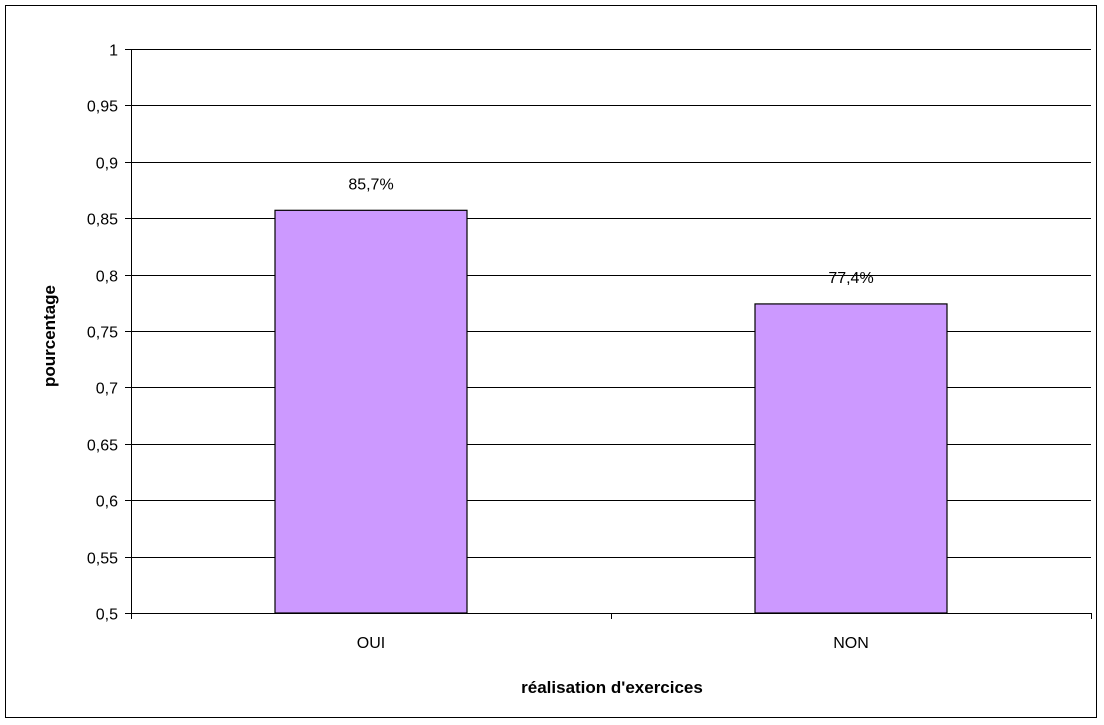 The height and width of the screenshot is (725, 1104). What do you see at coordinates (107, 277) in the screenshot?
I see `y-tick-label: 0,8` at bounding box center [107, 277].